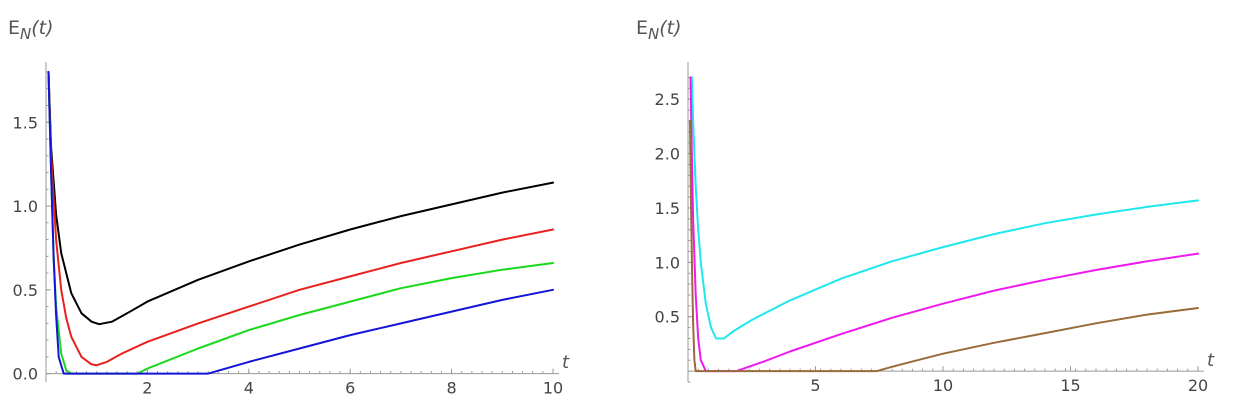 This screenshot has width=1242, height=408. Describe the element at coordinates (147, 388) in the screenshot. I see `x-tick-label: 2` at that location.